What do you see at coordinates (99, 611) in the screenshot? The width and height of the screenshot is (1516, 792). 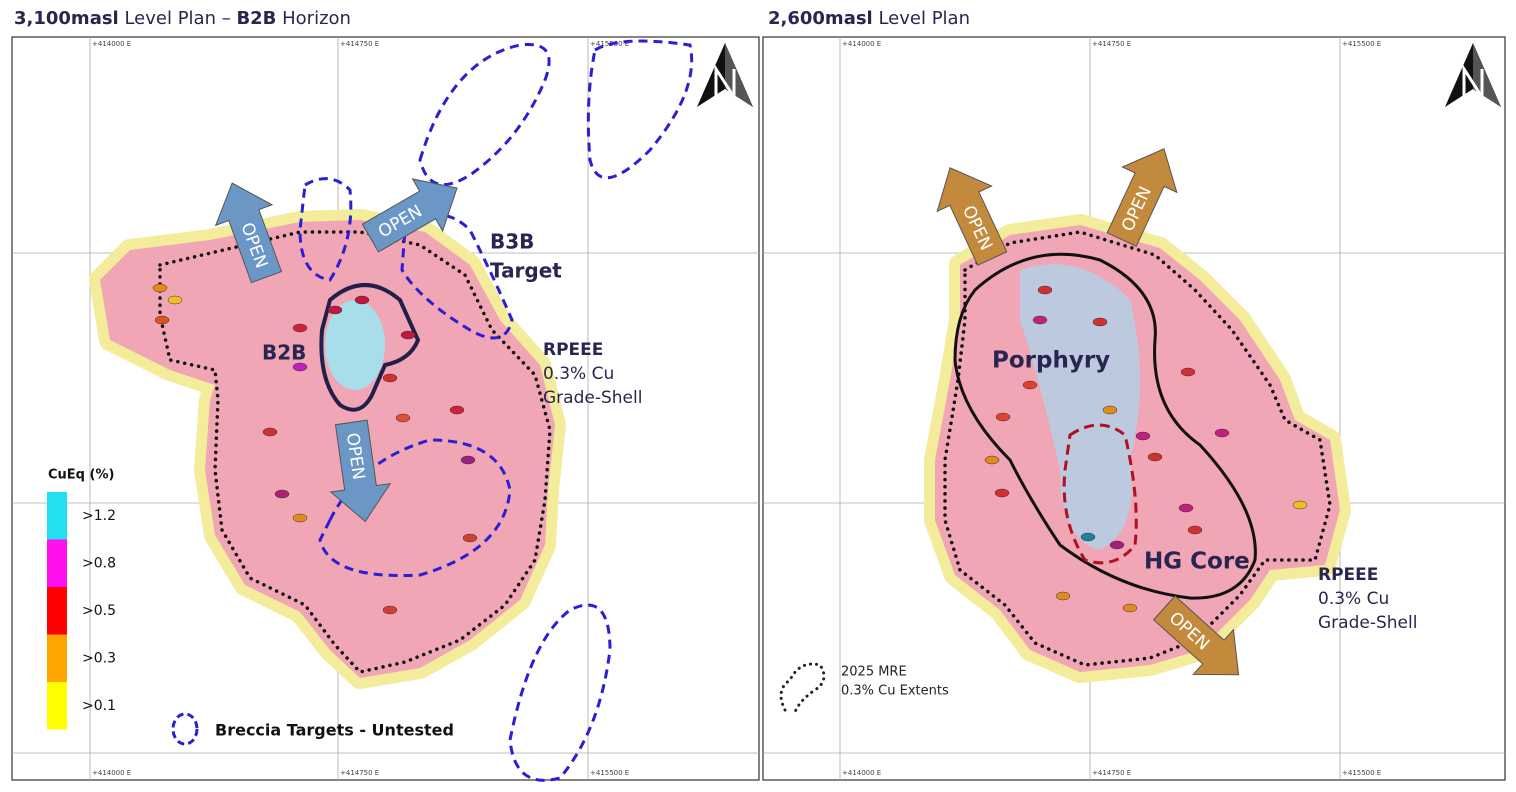 I see `label: >0.5` at bounding box center [99, 611].